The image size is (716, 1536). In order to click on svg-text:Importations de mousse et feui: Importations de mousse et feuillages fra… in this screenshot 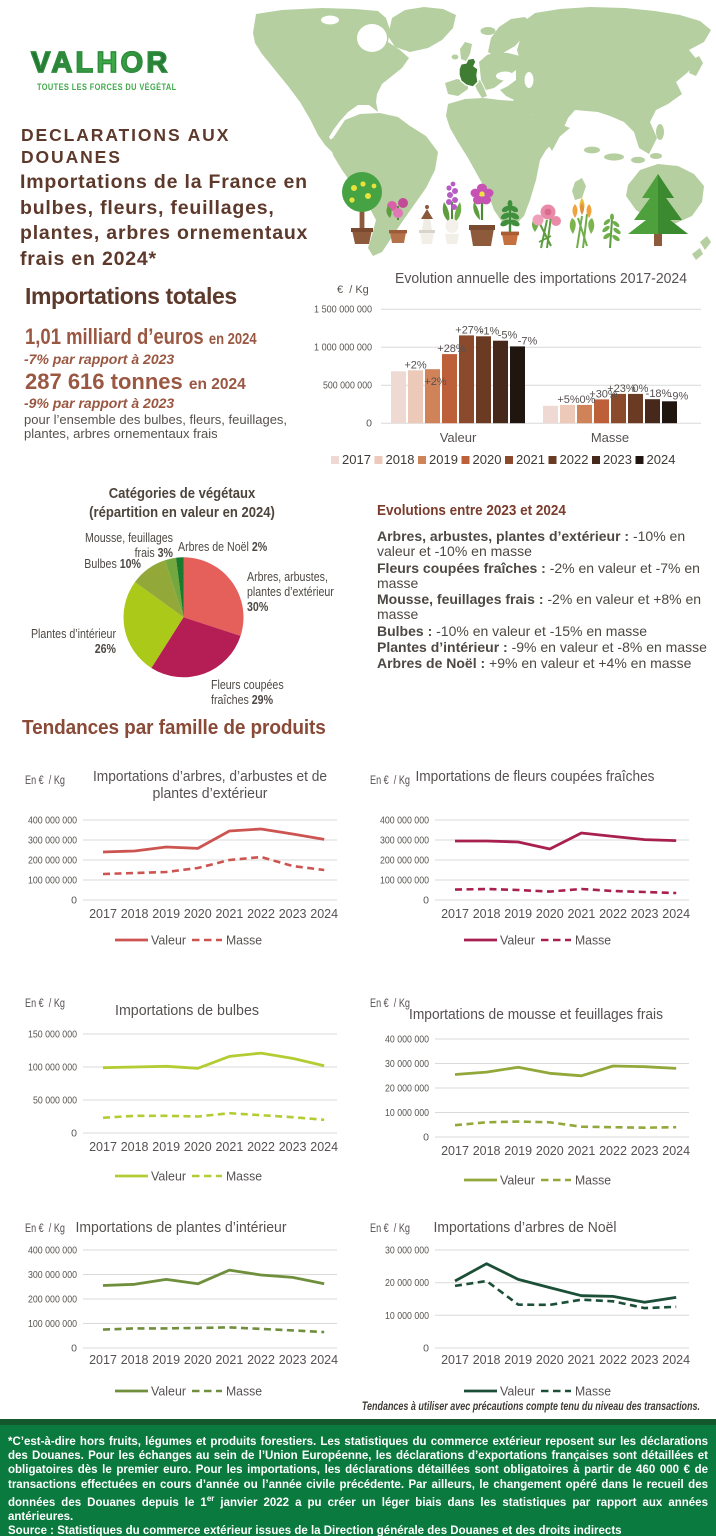, I will do `click(536, 1015)`.